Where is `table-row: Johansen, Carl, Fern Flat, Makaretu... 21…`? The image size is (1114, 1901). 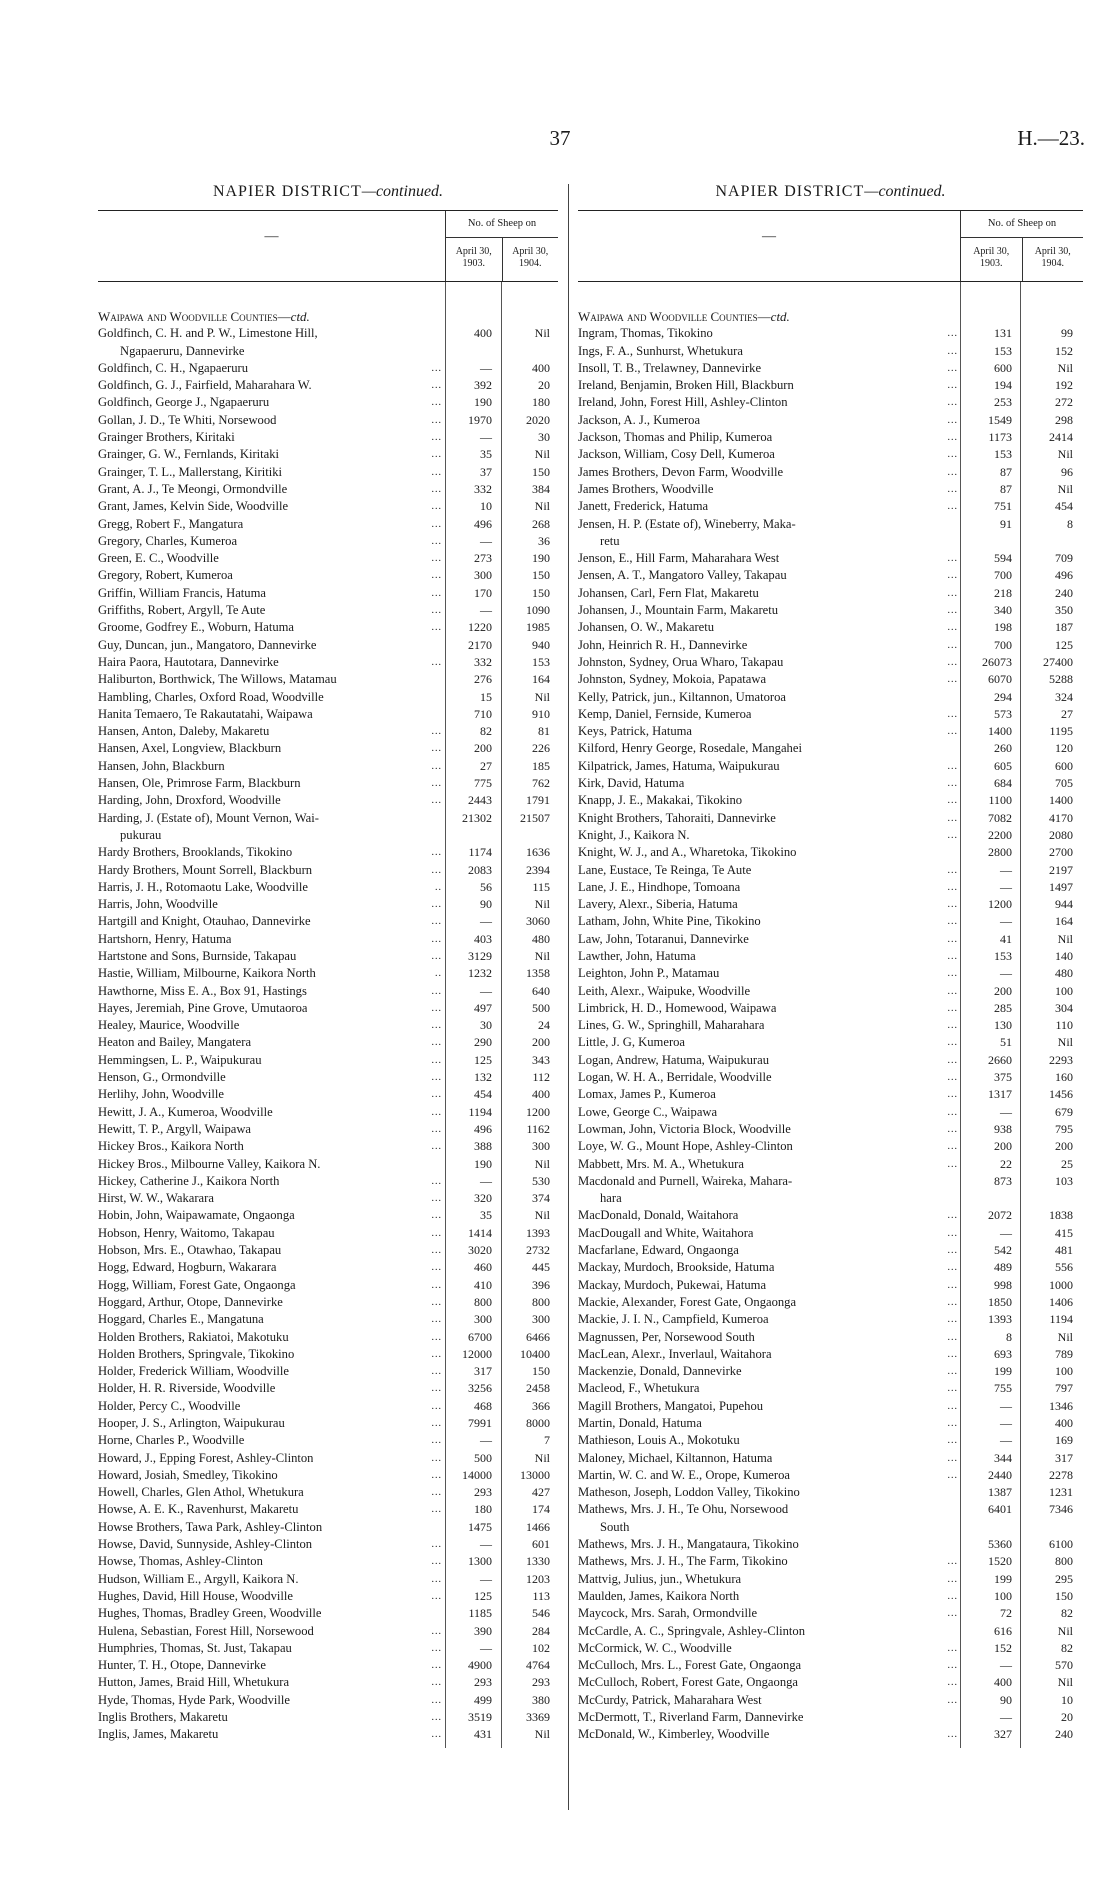
table-row: Johansen, Carl, Fern Flat, Makaretu... 21… is located at coordinates (830, 593).